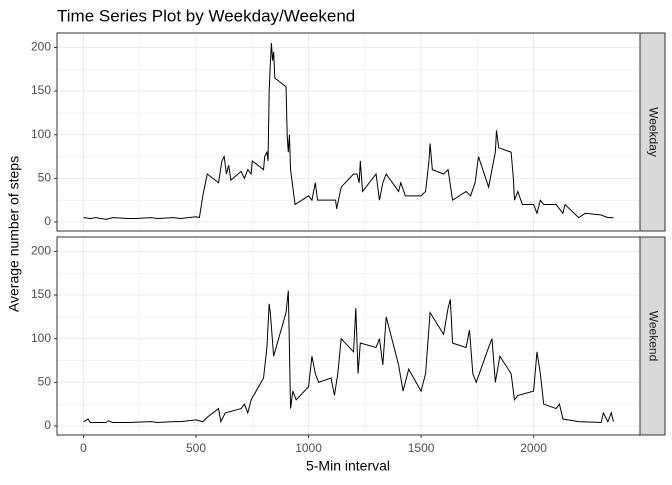 The image size is (672, 485). Describe the element at coordinates (206, 15) in the screenshot. I see `chart-title: Time Series Plot by Weekday/Weekend` at that location.